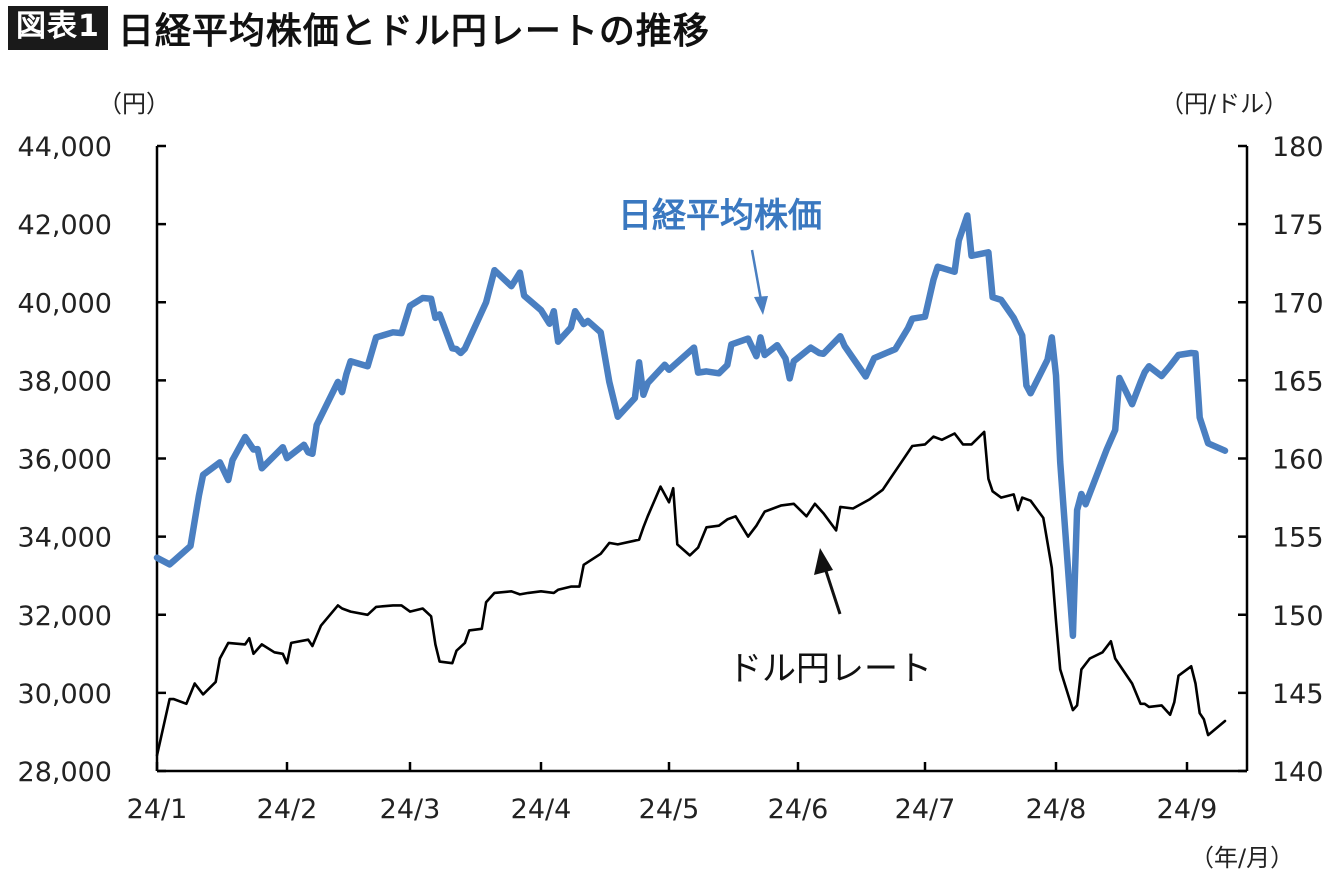 This screenshot has width=1340, height=879. What do you see at coordinates (58, 28) in the screenshot?
I see `figure-badge: 図表1` at bounding box center [58, 28].